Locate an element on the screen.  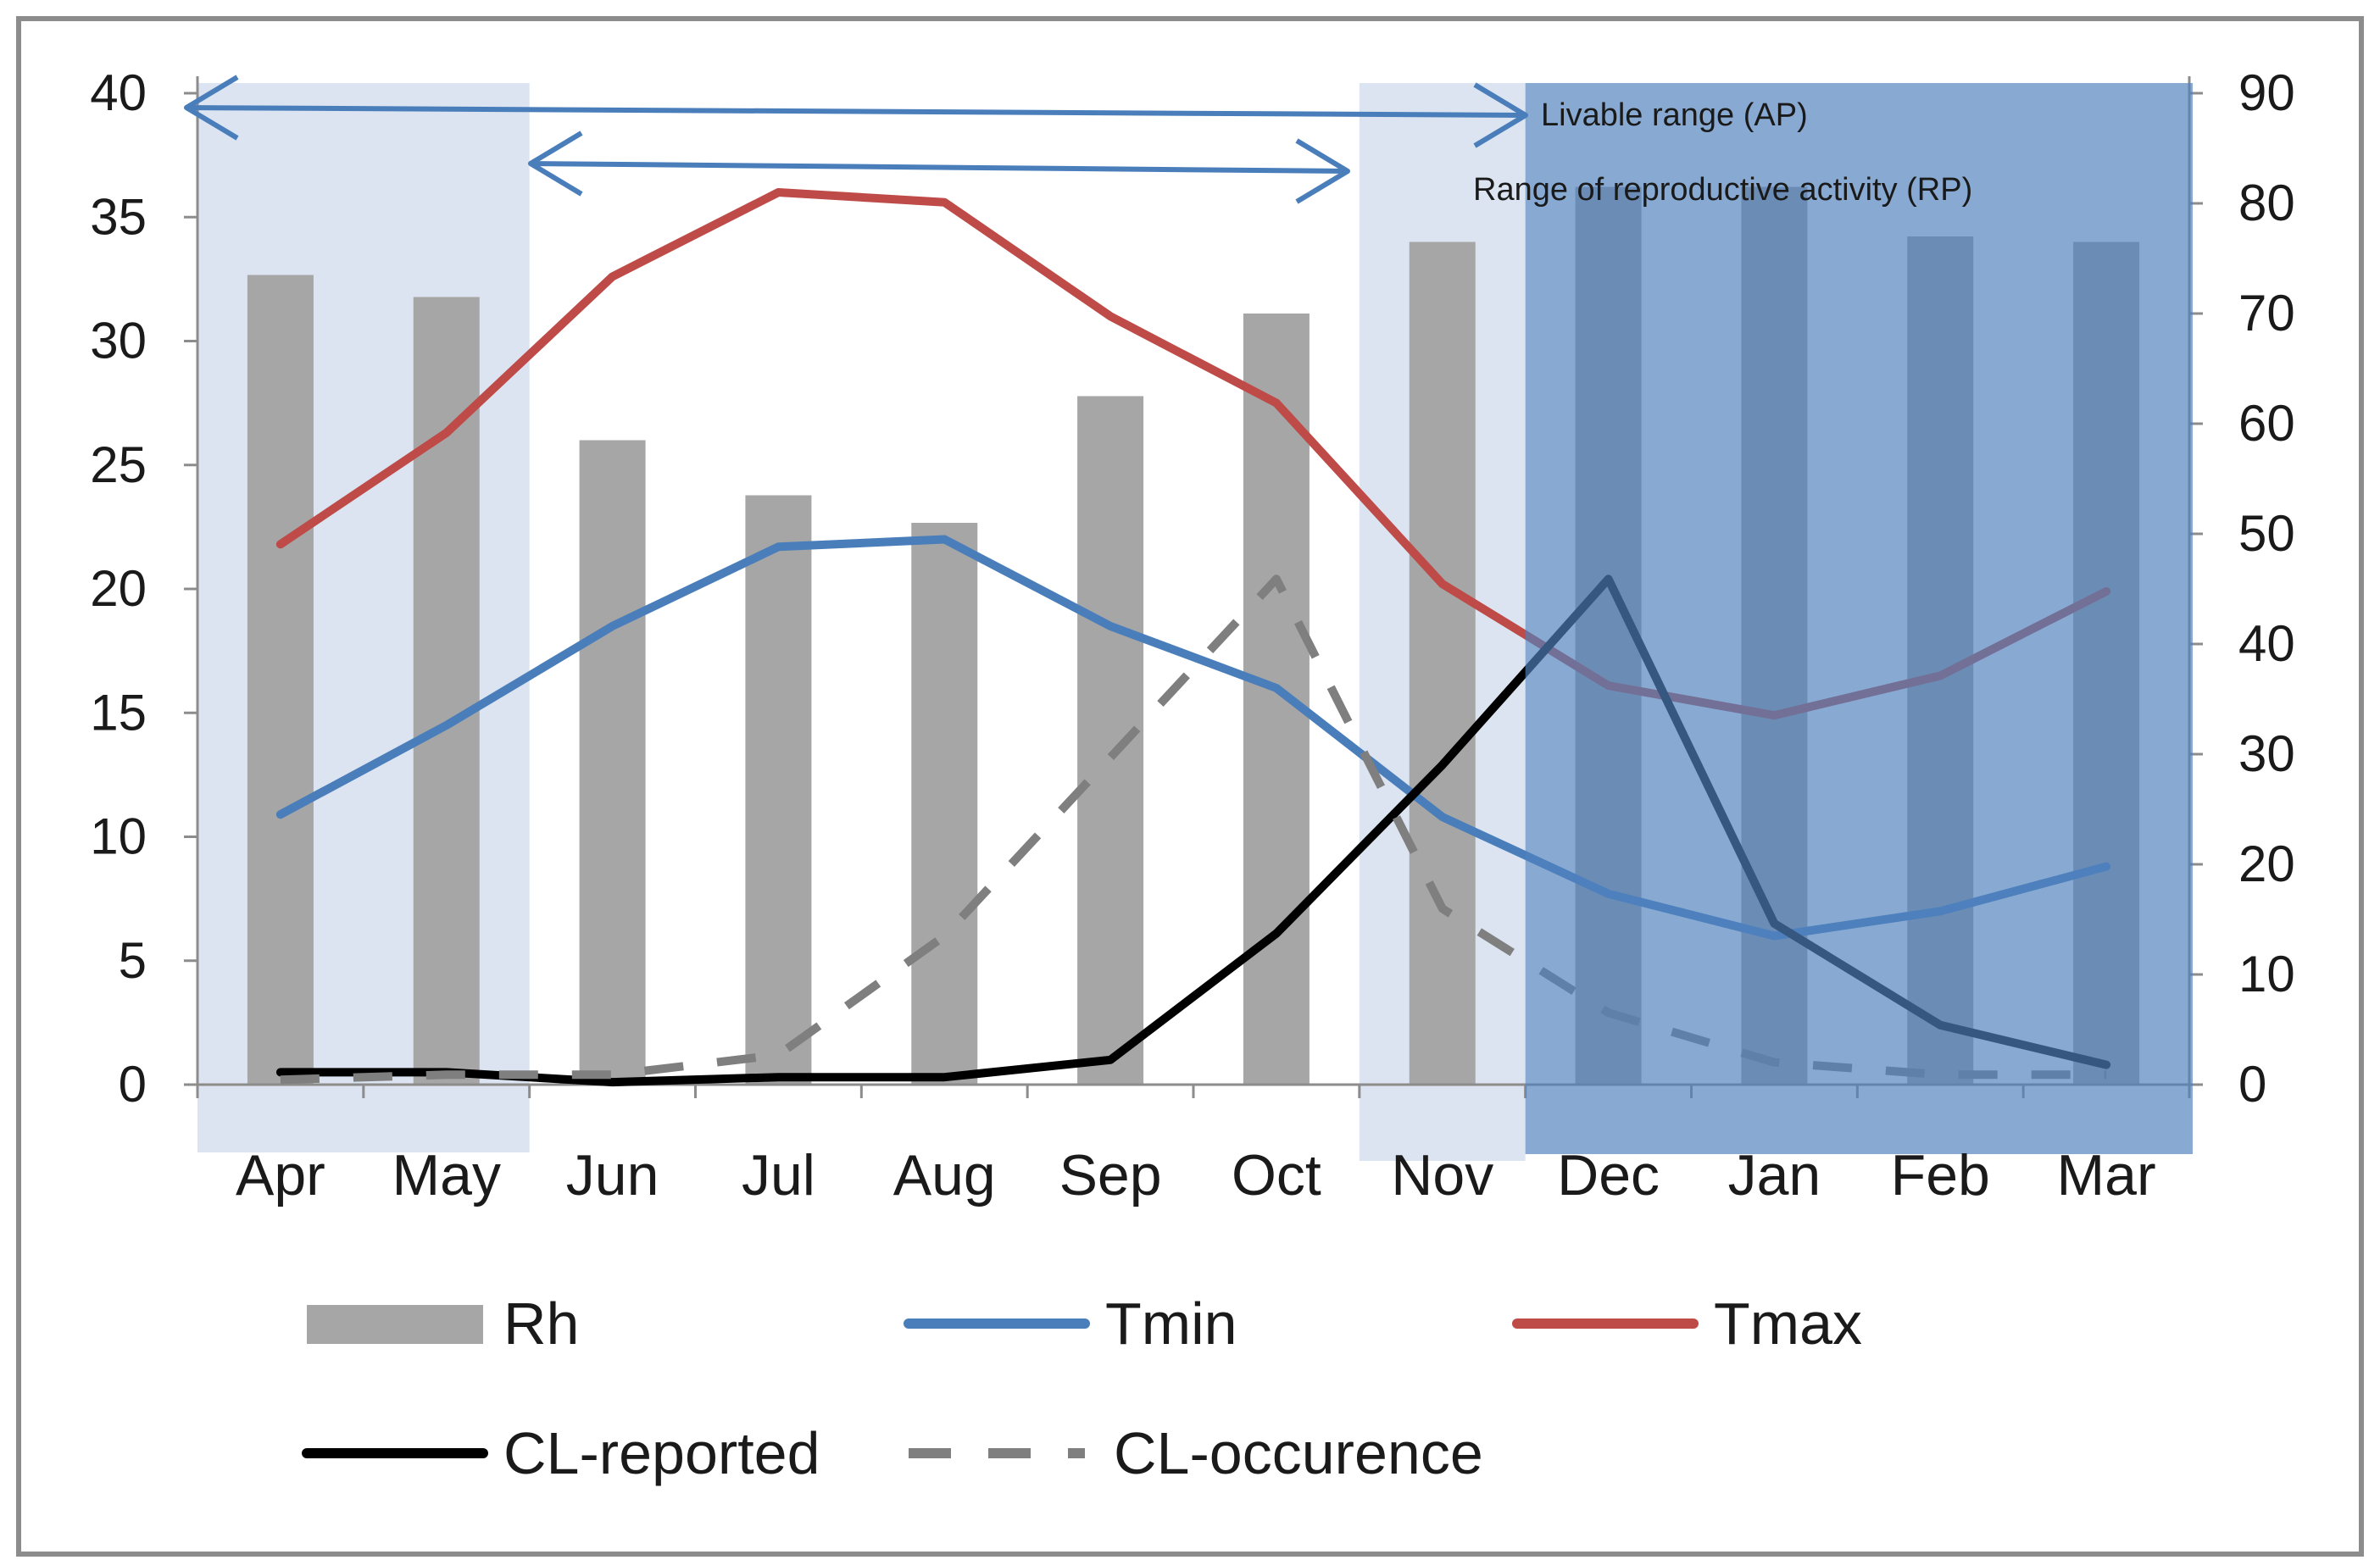
category-label-feb: Feb is located at coordinates (1941, 1175).